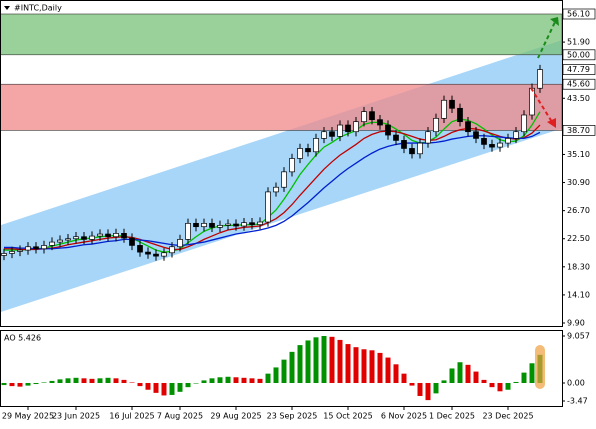 Image resolution: width=596 pixels, height=429 pixels. I want to click on y-tick-label: 9.057, so click(578, 336).